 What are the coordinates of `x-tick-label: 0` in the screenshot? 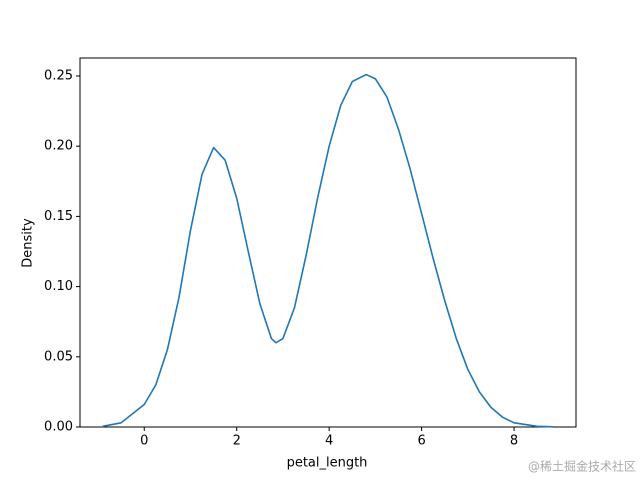 It's located at (144, 441).